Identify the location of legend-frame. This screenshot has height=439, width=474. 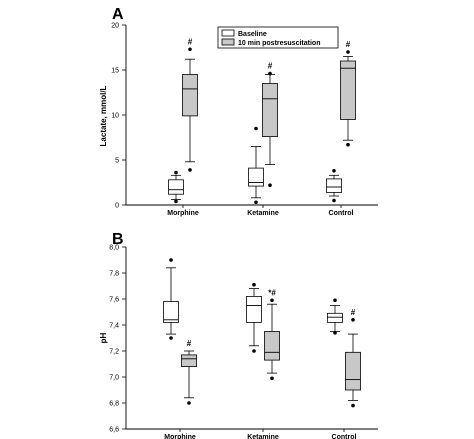
(278, 37).